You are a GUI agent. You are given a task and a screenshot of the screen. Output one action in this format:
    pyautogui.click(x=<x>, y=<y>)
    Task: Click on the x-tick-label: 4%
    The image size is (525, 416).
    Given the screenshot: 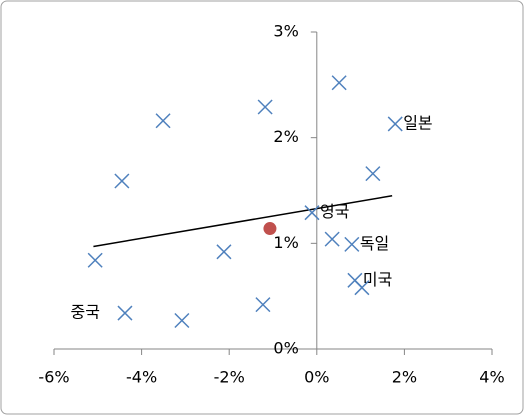 What is the action you would take?
    pyautogui.click(x=491, y=377)
    